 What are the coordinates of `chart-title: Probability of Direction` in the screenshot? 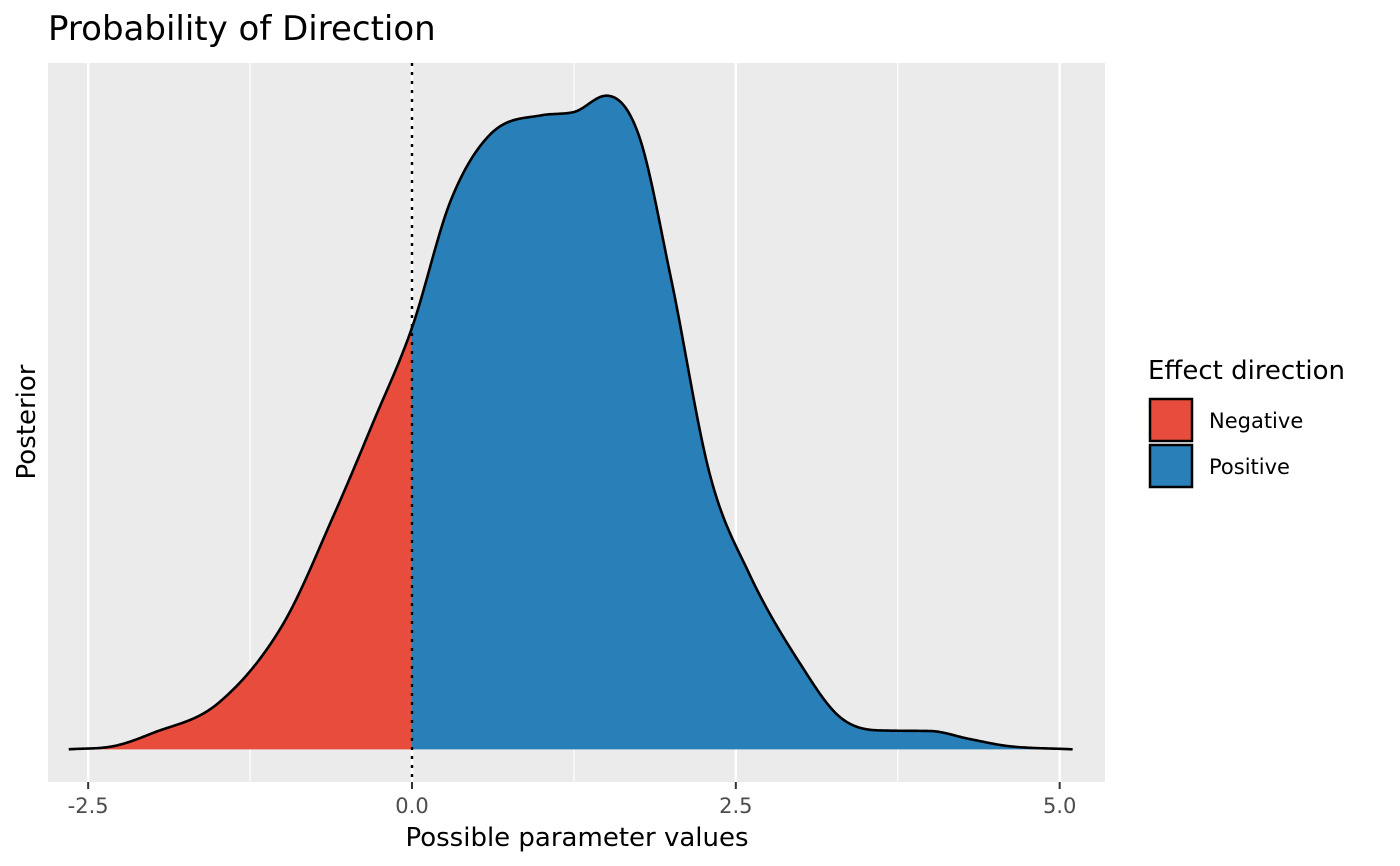 It's located at (242, 29).